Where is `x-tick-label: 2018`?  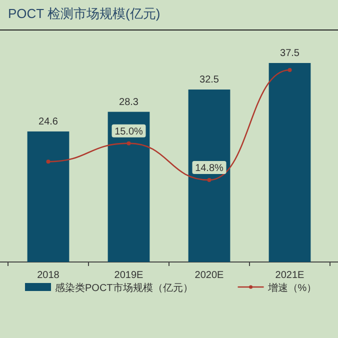 x-tick-label: 2018 is located at coordinates (48, 275).